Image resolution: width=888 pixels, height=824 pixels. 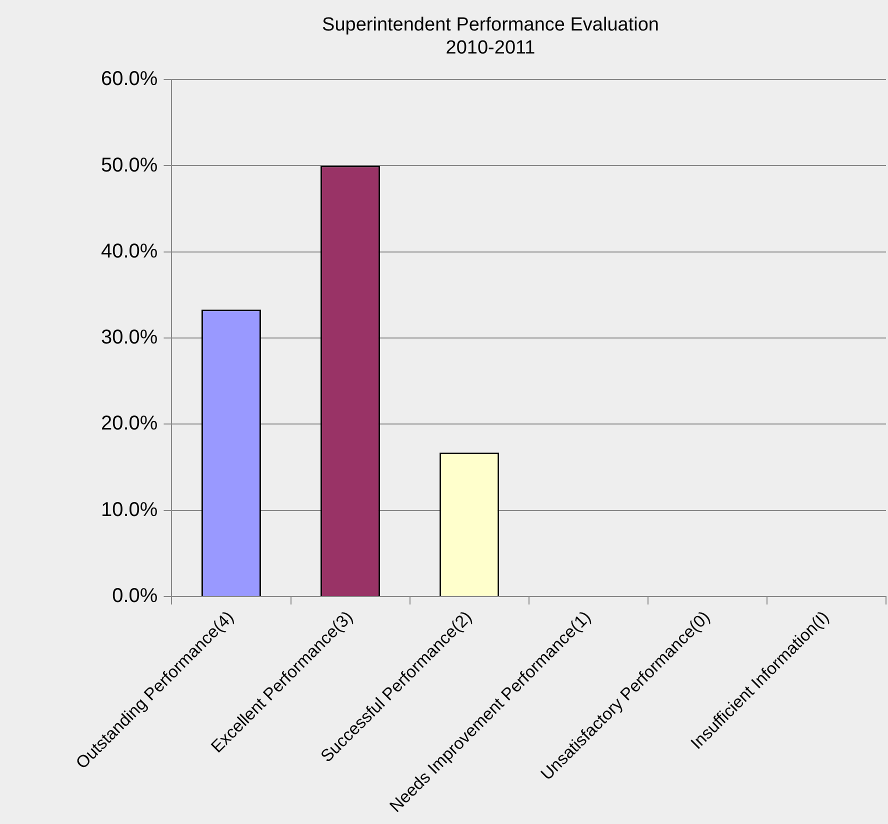 What do you see at coordinates (129, 337) in the screenshot?
I see `y-tick-label: 30.0%` at bounding box center [129, 337].